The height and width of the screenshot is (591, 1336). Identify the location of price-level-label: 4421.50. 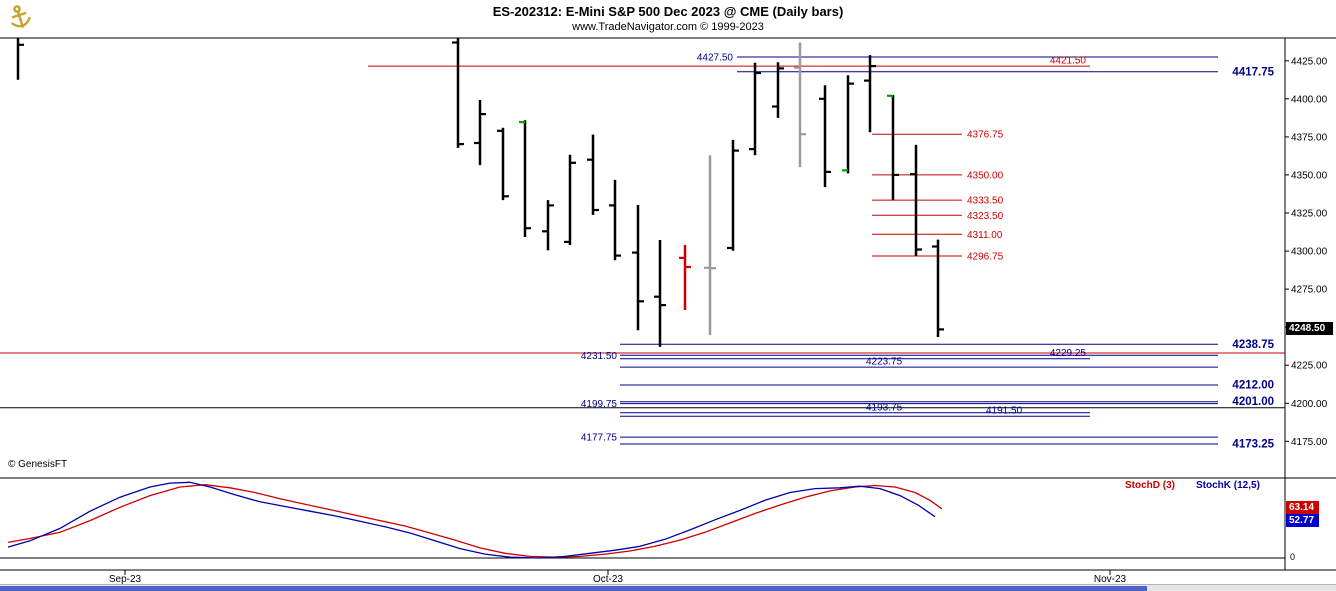
(1068, 61).